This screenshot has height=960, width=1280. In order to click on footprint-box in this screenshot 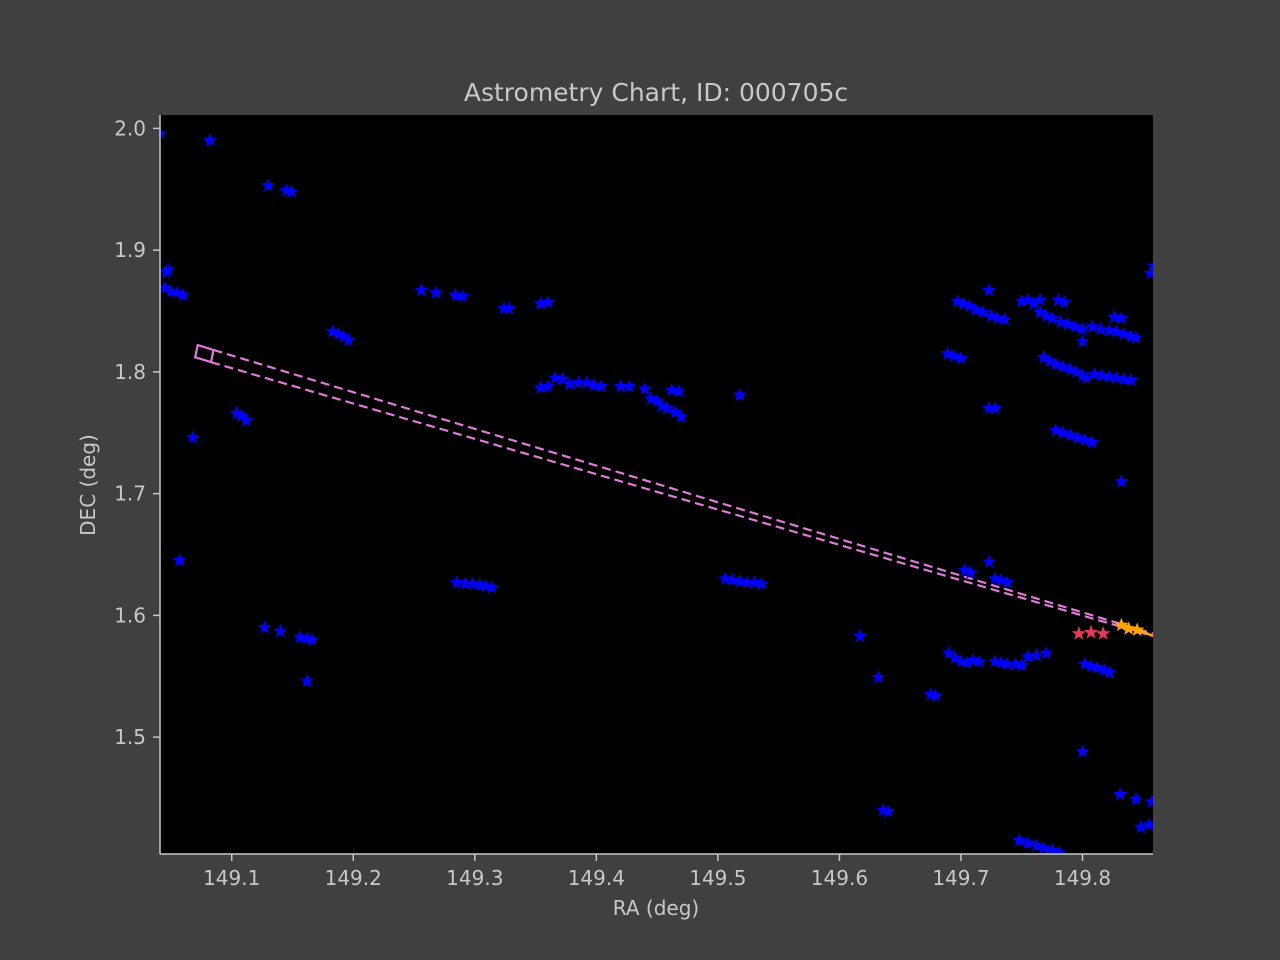, I will do `click(204, 353)`.